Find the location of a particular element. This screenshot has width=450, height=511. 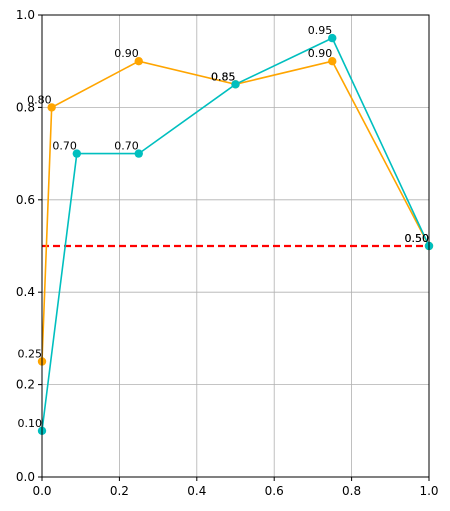

data-label: 0.80 is located at coordinates (39, 99).